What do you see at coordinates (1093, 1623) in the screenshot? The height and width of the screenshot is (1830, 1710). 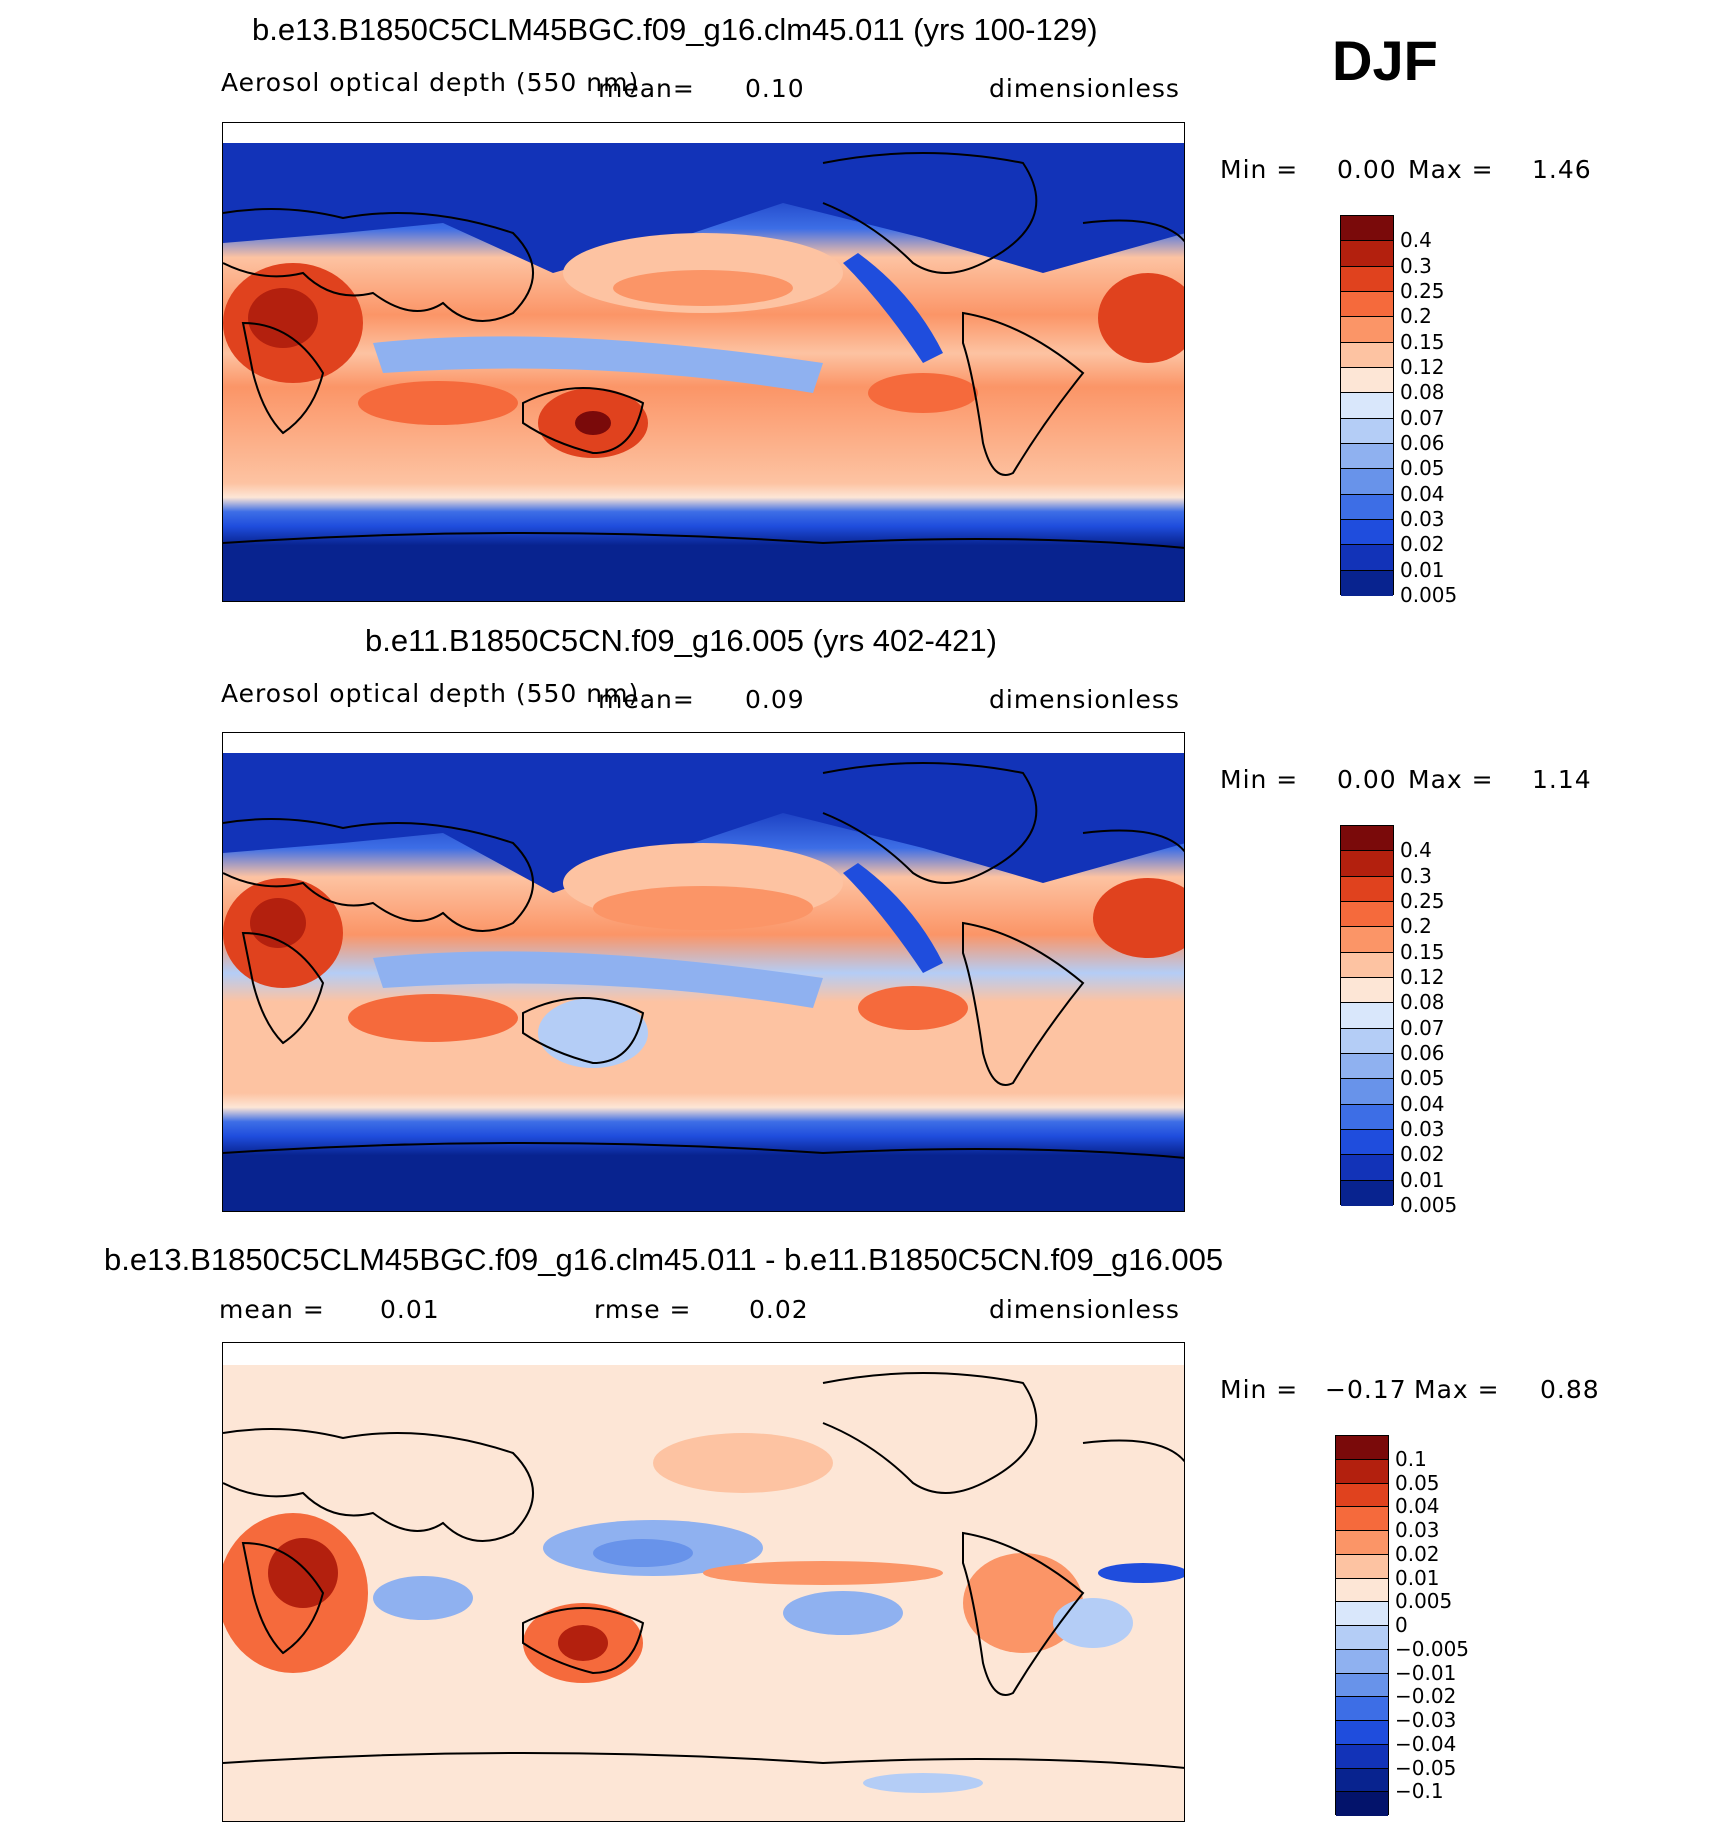 I see `panel-3-atlantic-light-neg` at bounding box center [1093, 1623].